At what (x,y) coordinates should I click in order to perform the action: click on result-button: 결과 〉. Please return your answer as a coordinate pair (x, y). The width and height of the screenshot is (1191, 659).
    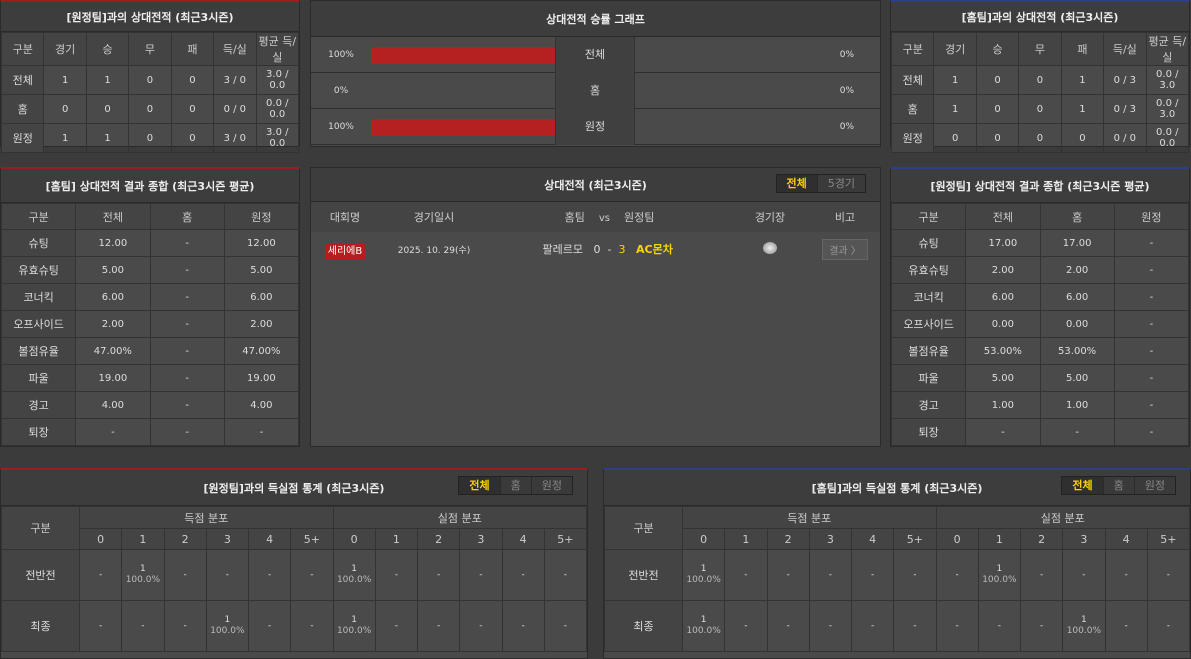
    Looking at the image, I should click on (845, 249).